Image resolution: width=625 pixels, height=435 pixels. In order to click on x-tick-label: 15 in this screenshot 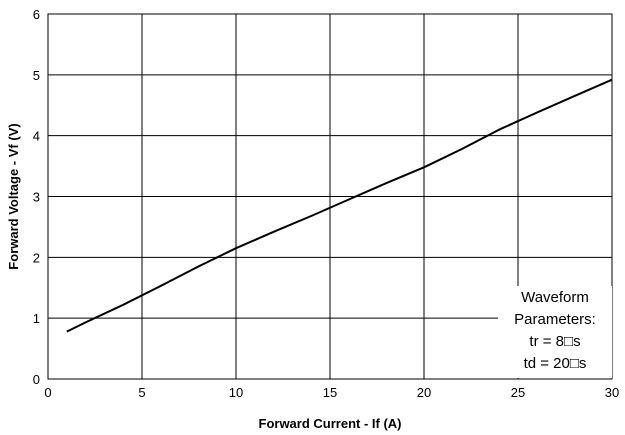, I will do `click(330, 392)`.